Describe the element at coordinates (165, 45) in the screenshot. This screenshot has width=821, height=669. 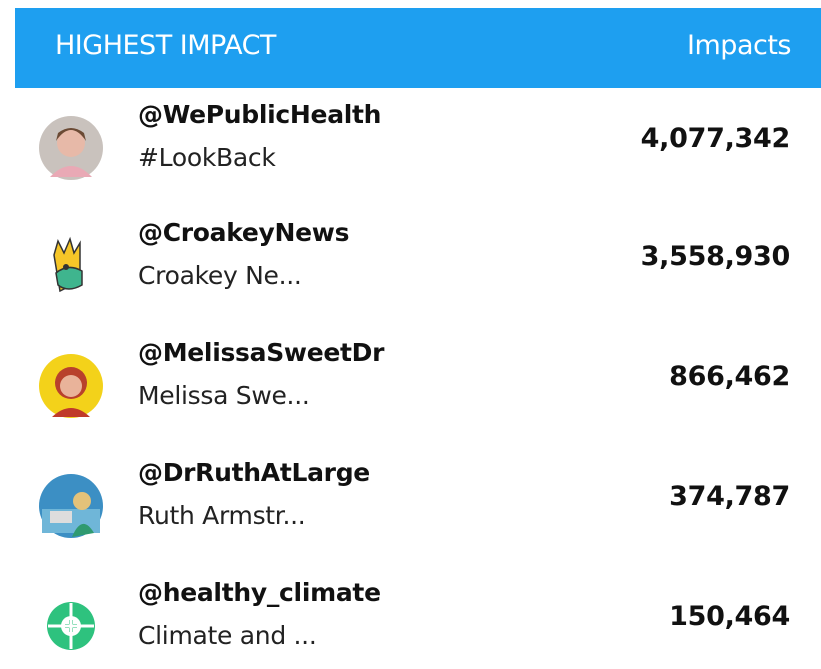
I see `header-title: HIGHEST IMPACT` at that location.